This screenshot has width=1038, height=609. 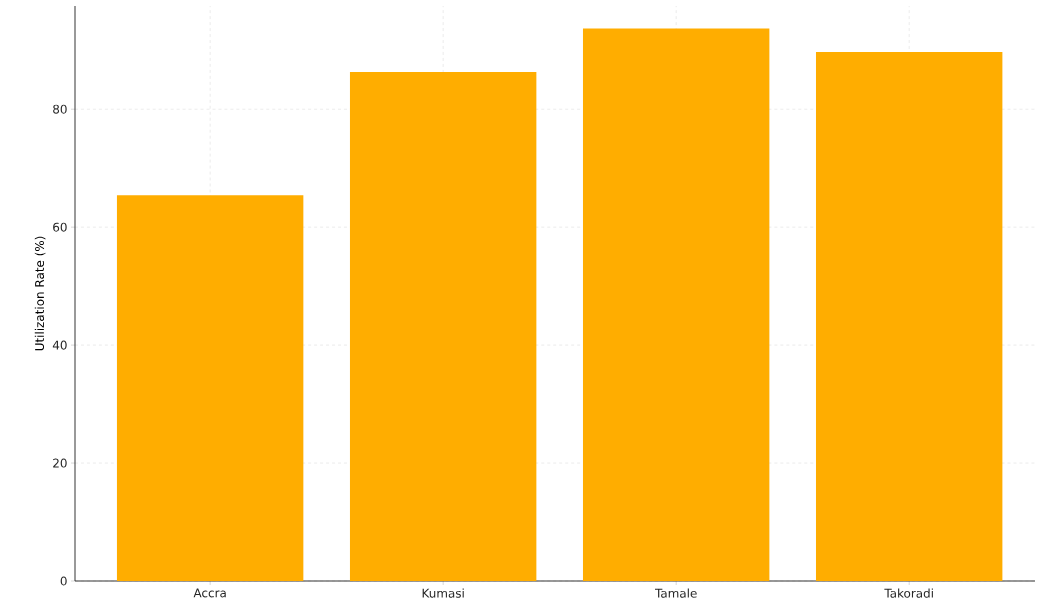 I want to click on y-tick-label: 0, so click(x=63, y=581).